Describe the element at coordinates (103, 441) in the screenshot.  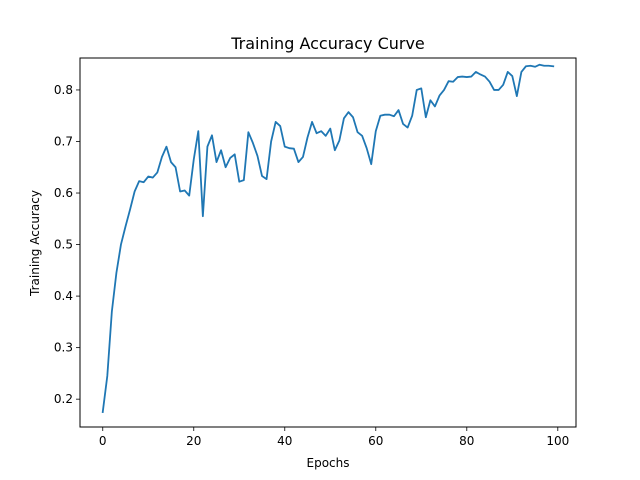
I see `x-tick-label: 0` at that location.